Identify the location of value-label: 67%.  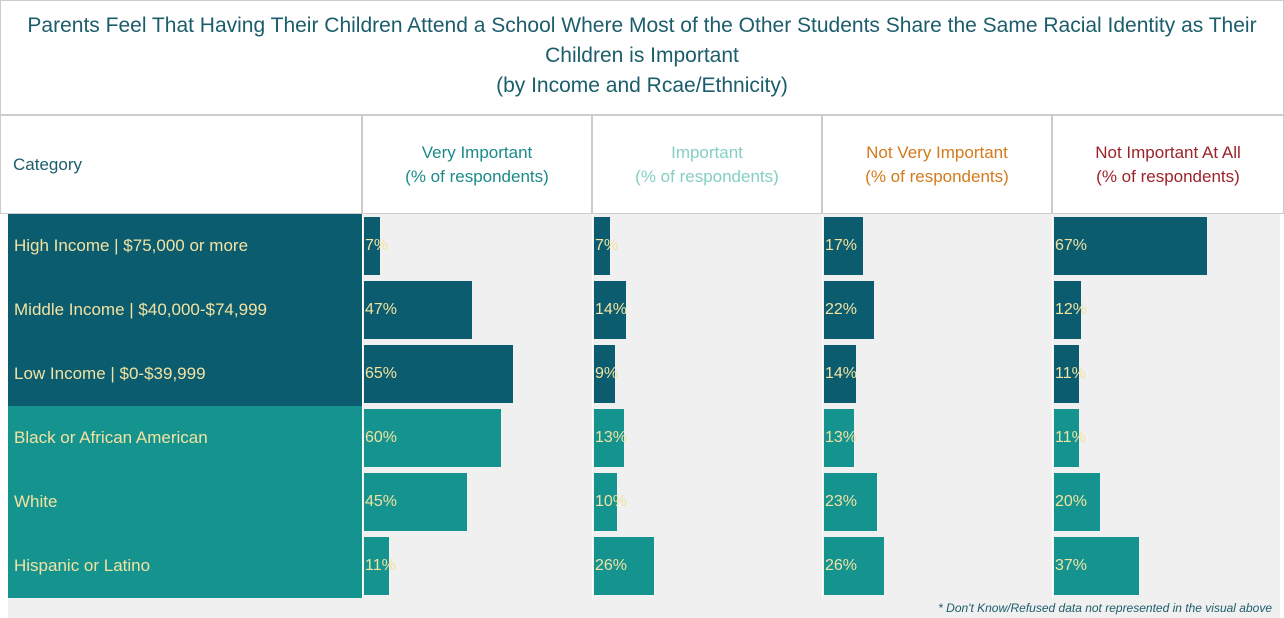
(1071, 245).